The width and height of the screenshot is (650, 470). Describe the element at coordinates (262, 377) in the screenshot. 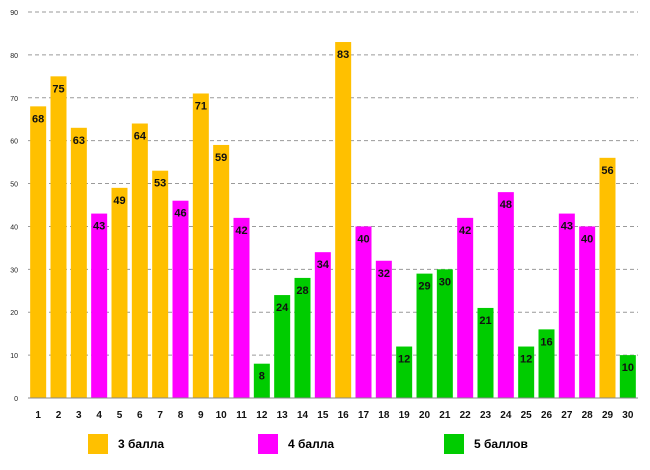

I see `data-label-12: 8` at that location.